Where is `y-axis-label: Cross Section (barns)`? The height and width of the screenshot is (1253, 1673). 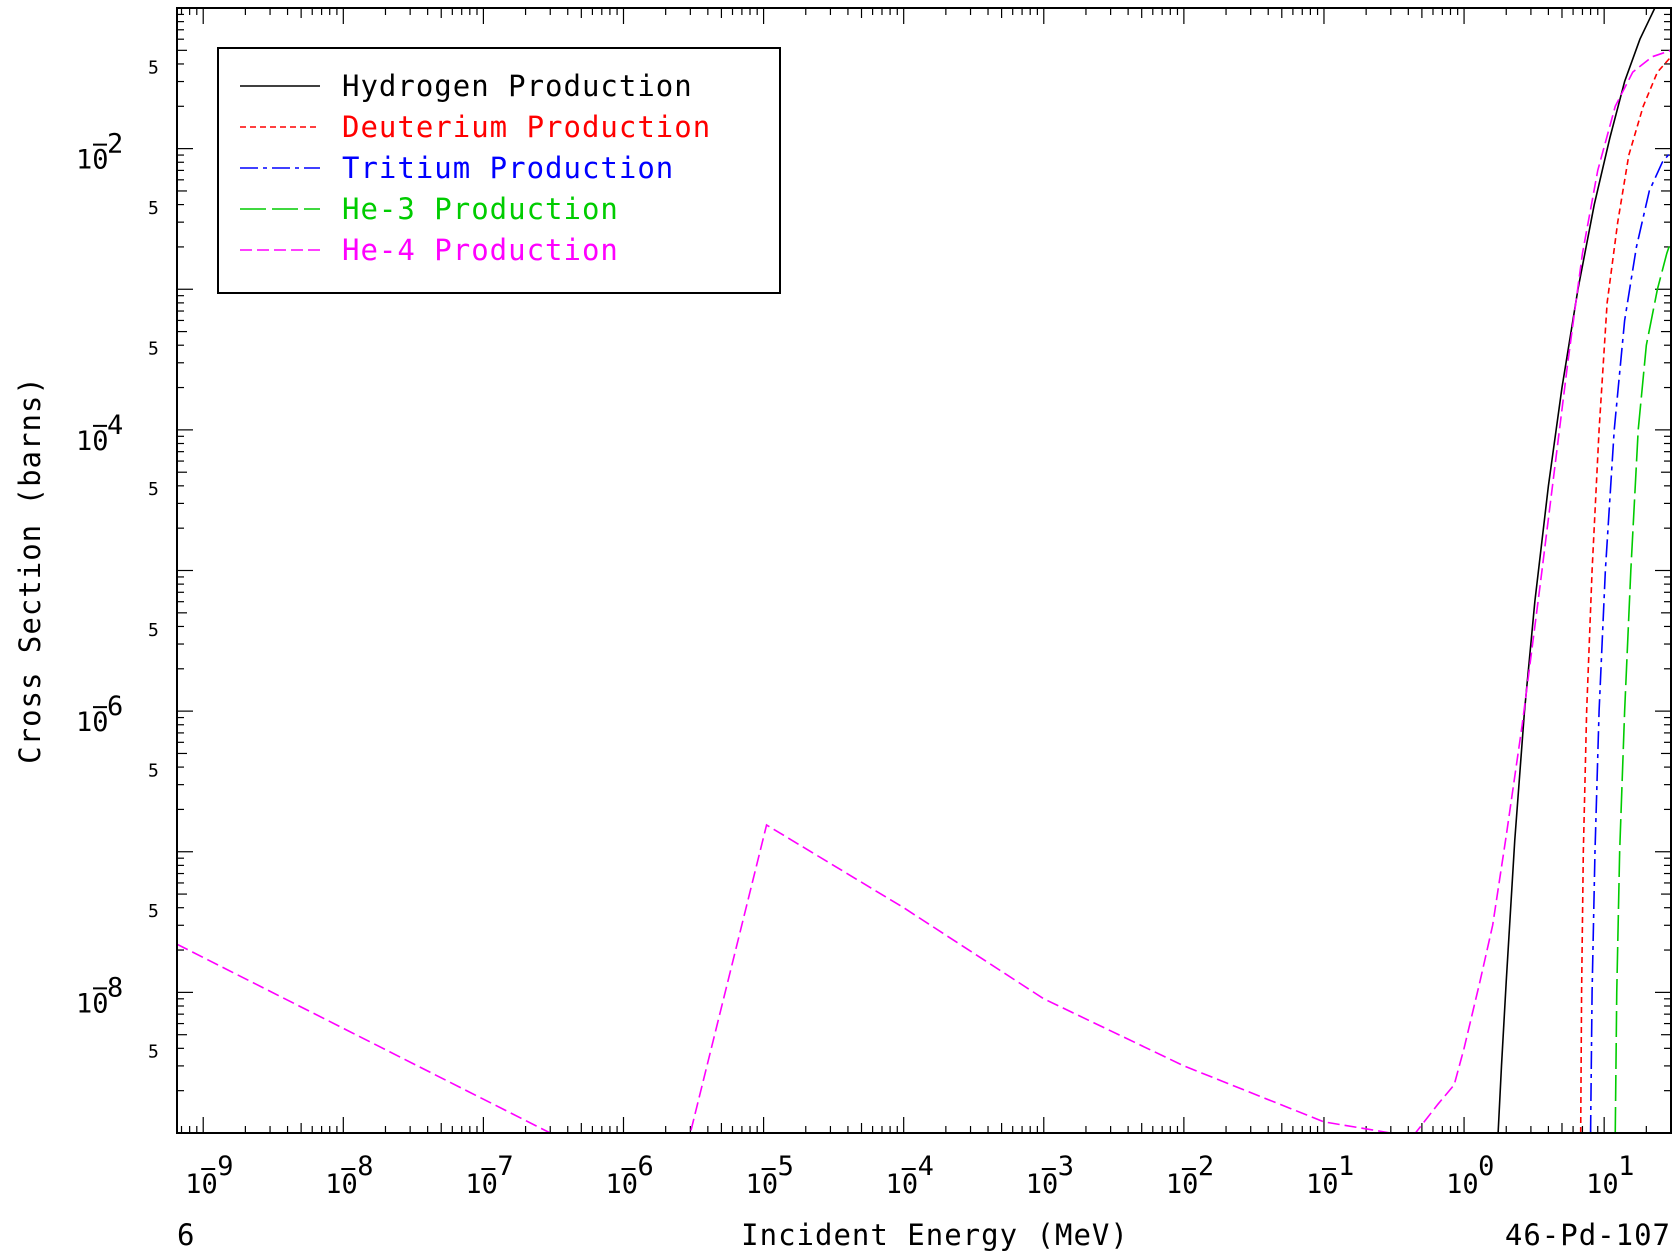
y-axis-label: Cross Section (barns) is located at coordinates (30, 570).